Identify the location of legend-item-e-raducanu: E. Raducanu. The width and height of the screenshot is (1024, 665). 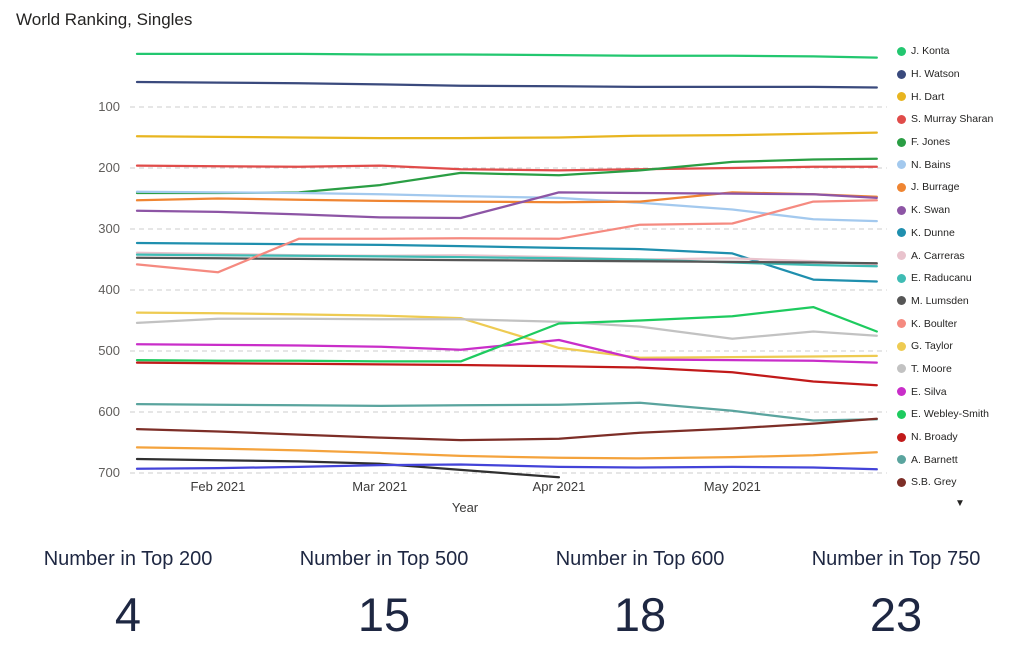
(959, 278).